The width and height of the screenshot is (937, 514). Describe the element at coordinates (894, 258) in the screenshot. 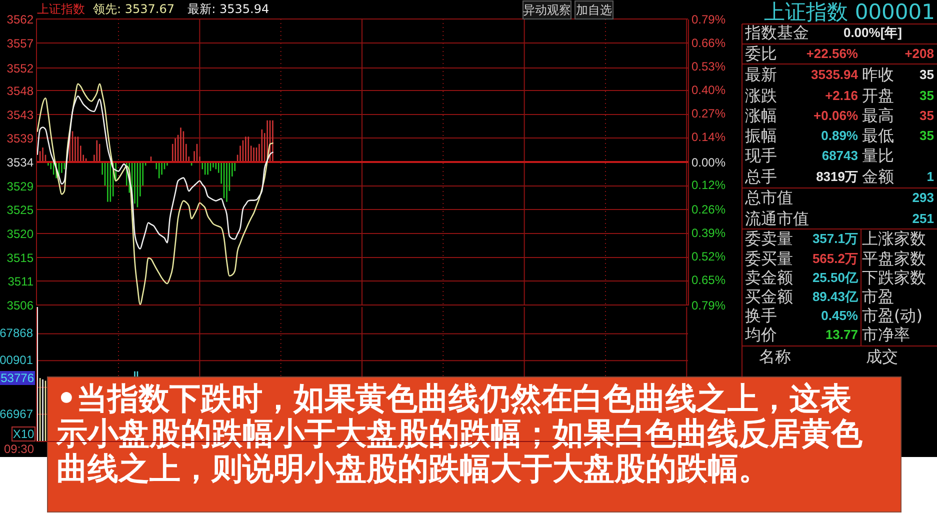

I see `category-label: 平盘家数` at that location.